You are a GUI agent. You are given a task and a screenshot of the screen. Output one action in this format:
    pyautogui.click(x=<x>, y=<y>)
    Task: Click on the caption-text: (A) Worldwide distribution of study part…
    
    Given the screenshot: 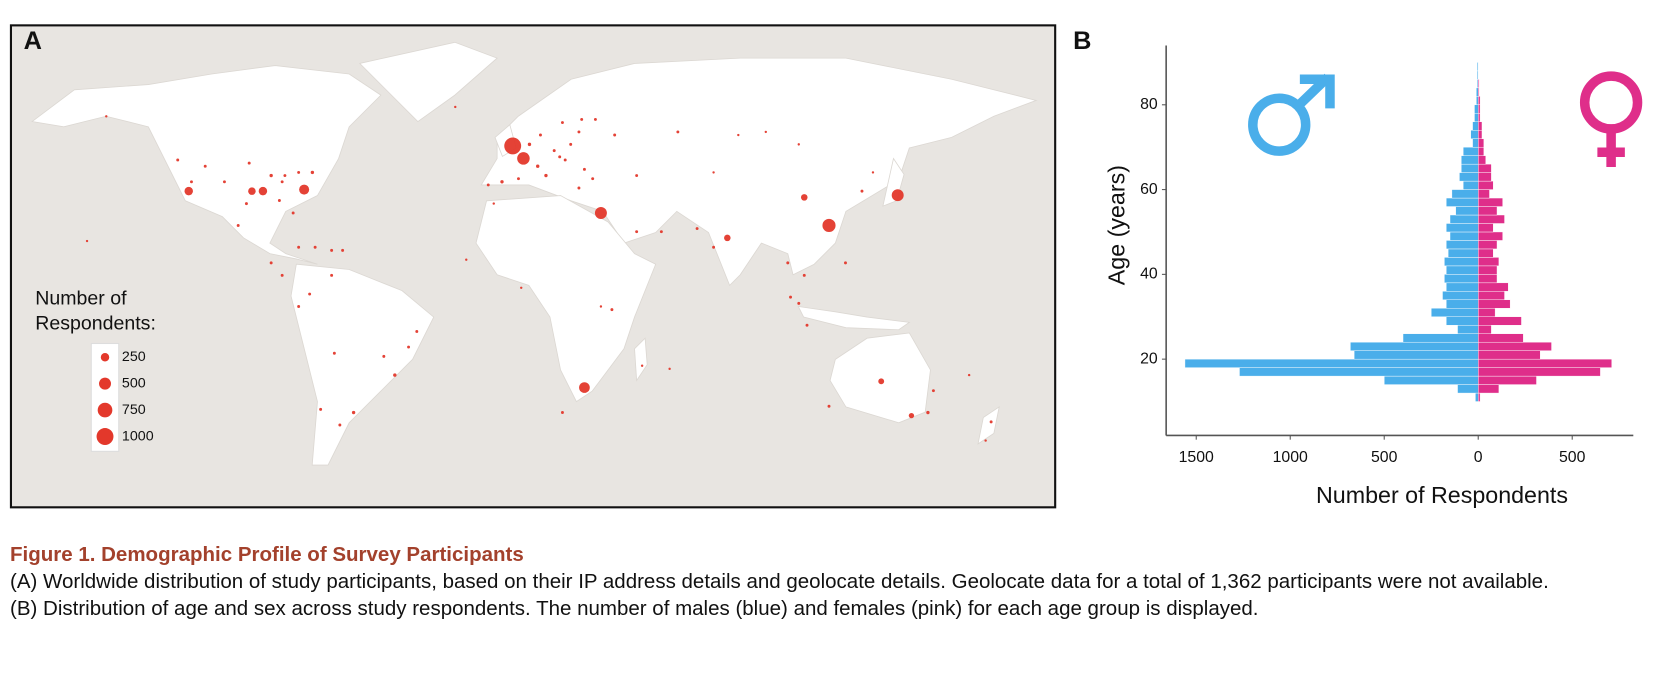 What is the action you would take?
    pyautogui.click(x=779, y=581)
    